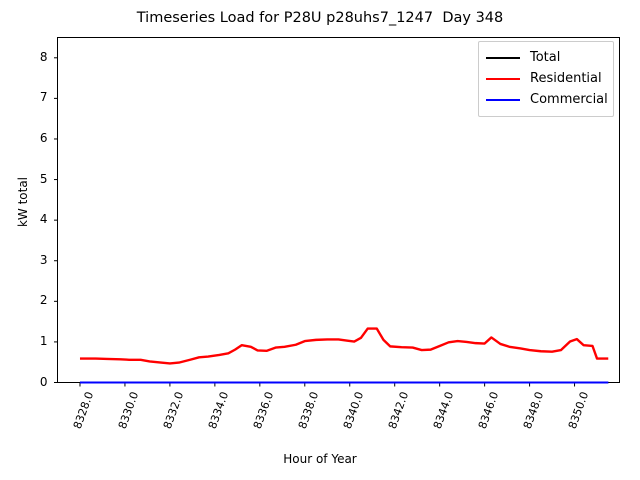 The image size is (640, 480). I want to click on series-lines, so click(344, 355).